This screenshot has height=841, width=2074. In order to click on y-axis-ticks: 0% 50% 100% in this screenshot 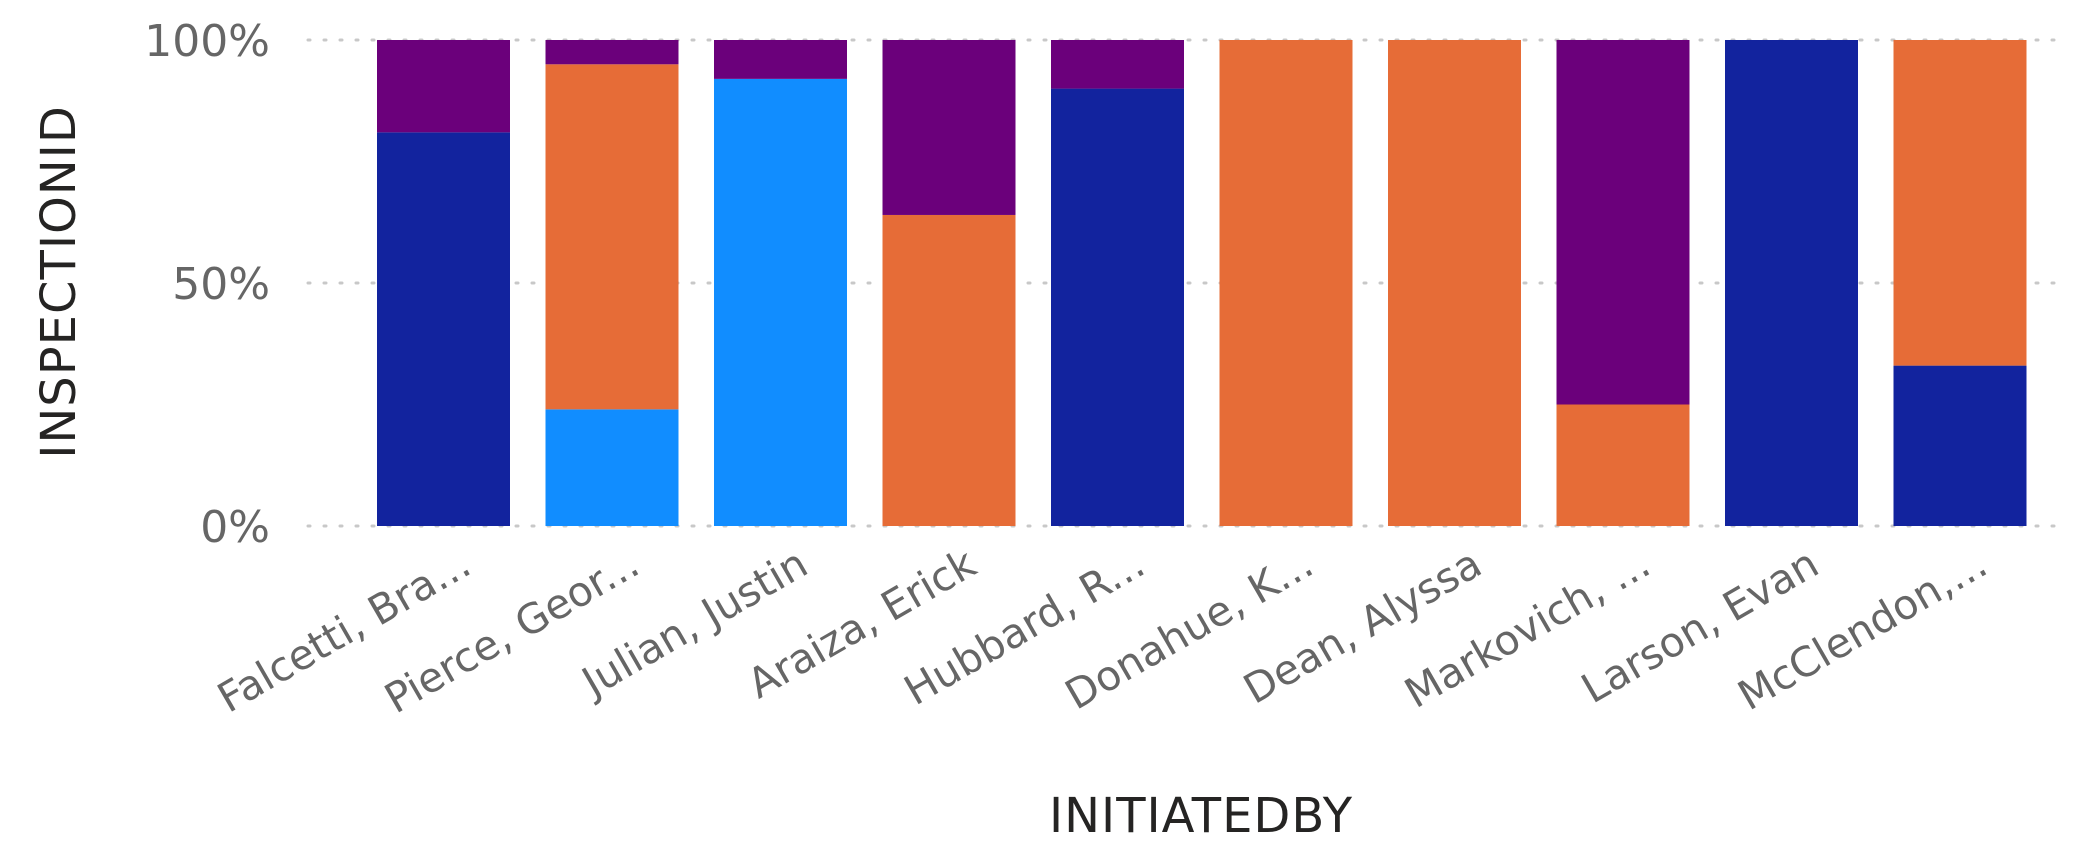, I will do `click(207, 284)`.